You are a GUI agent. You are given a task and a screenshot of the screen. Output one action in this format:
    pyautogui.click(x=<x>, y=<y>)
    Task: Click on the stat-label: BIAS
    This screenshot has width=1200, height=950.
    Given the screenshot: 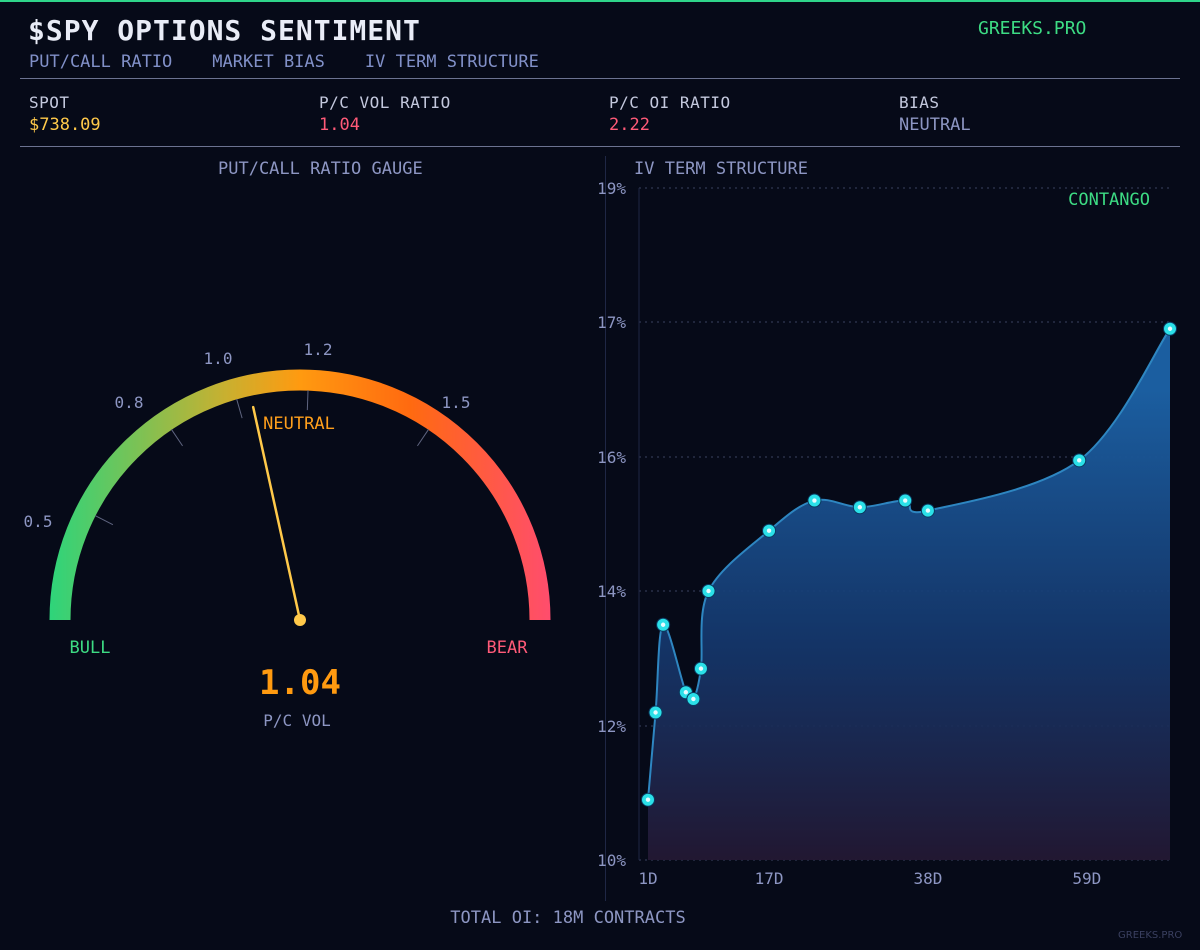 What is the action you would take?
    pyautogui.click(x=919, y=102)
    